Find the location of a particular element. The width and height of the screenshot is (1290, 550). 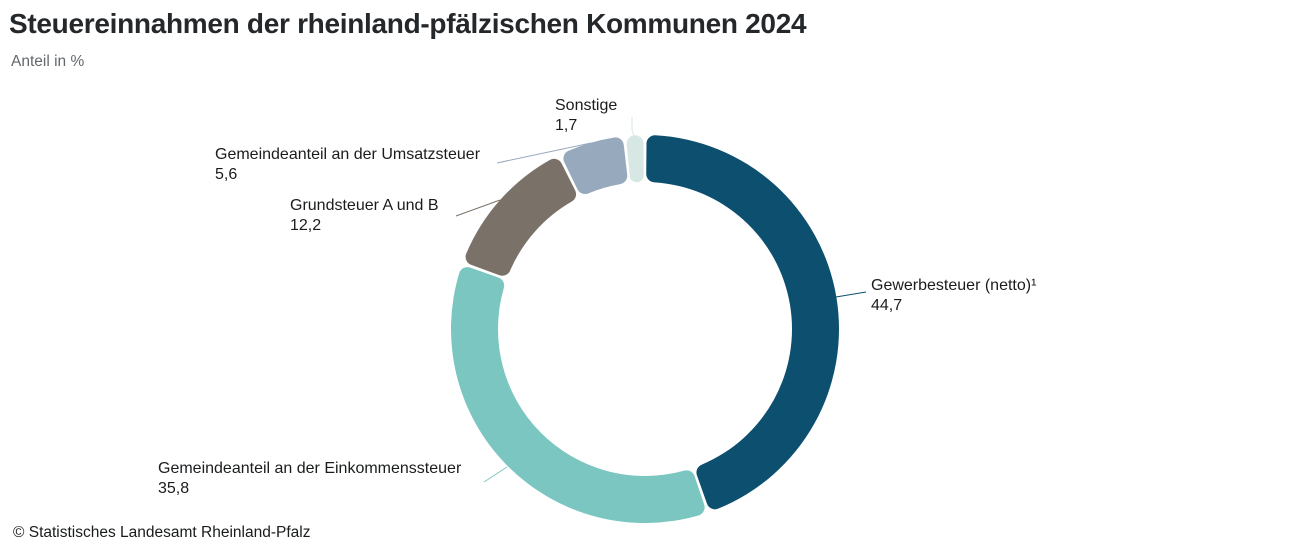

donut-slice-grundsteuer is located at coordinates (521, 217).